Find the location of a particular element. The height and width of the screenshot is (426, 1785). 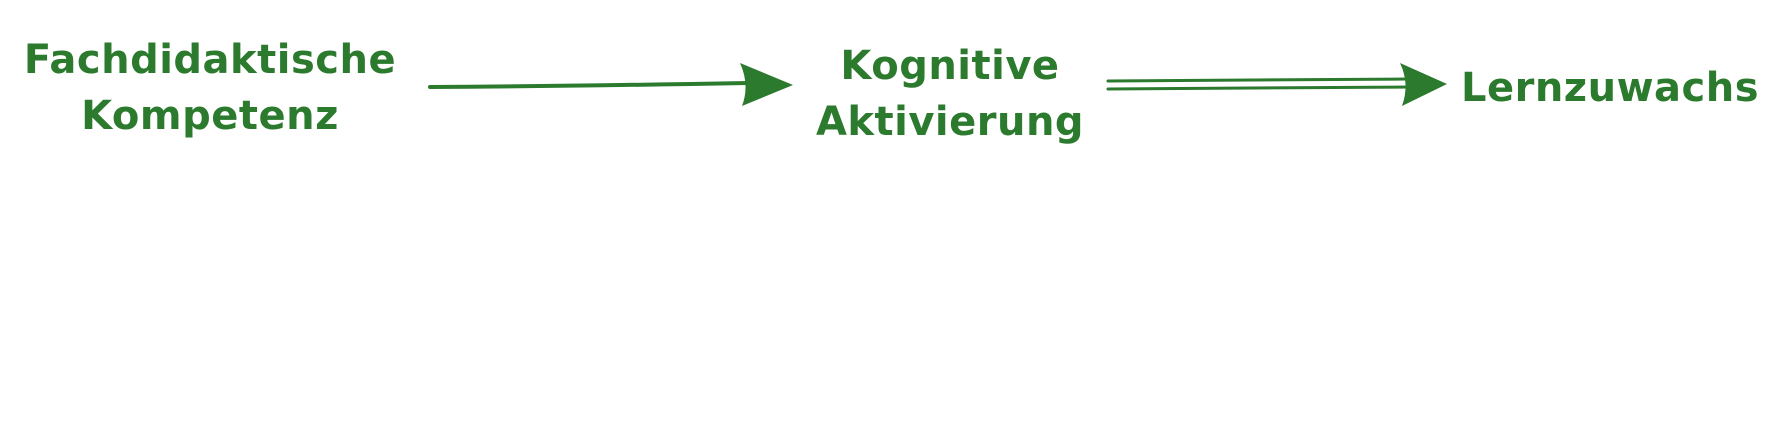

node-lernzuwachs: Lernzuwachs is located at coordinates (1610, 88).